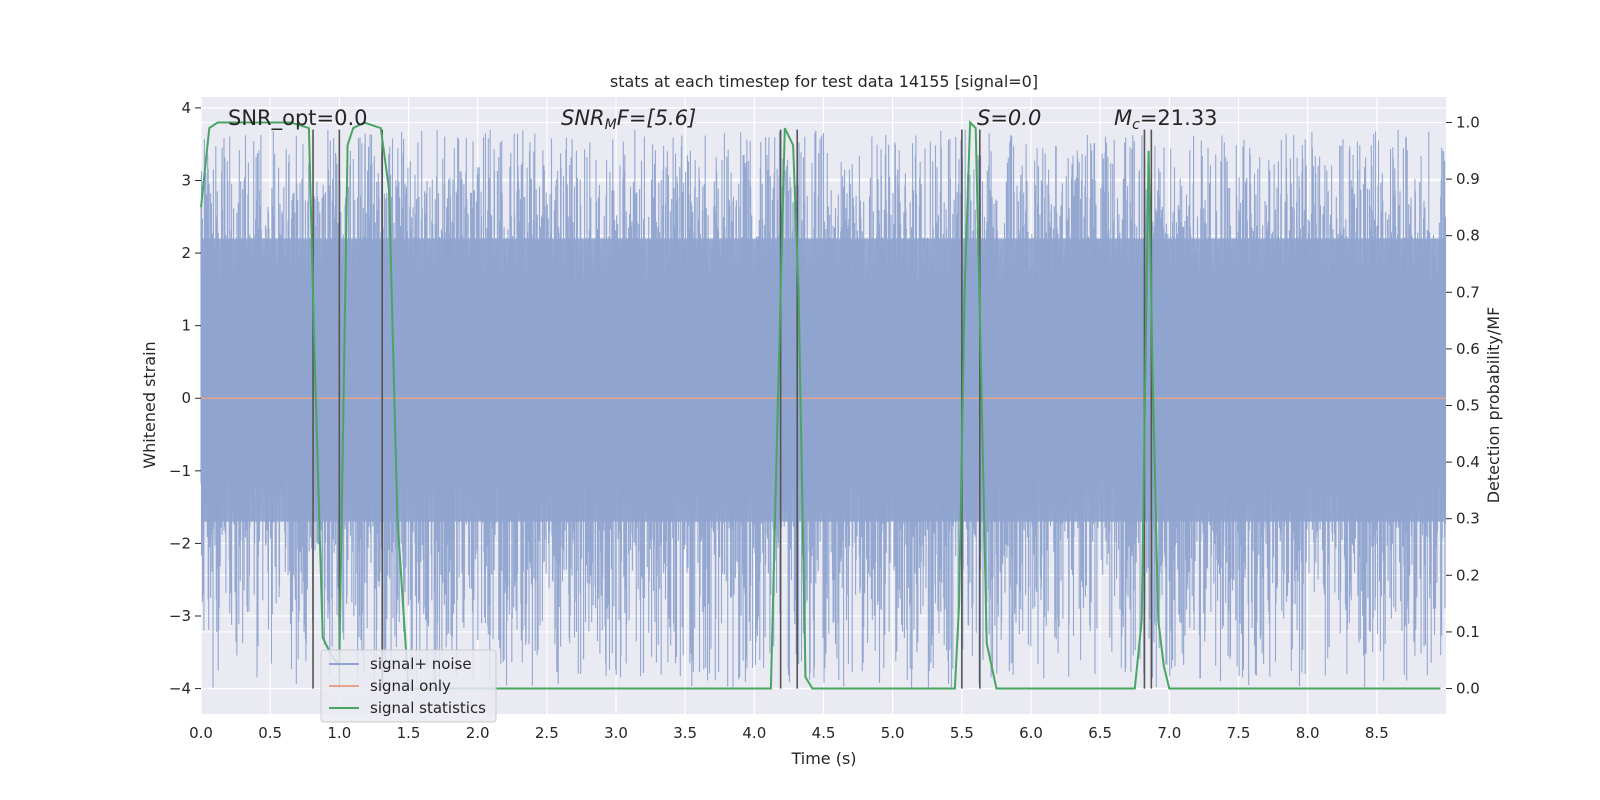 The image size is (1600, 800). I want to click on y-tick-label-1: 3, so click(186, 180).